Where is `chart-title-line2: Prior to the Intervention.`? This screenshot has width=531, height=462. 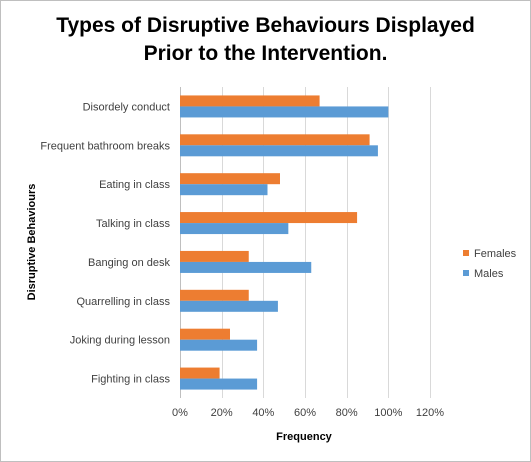
chart-title-line2: Prior to the Intervention. is located at coordinates (265, 53).